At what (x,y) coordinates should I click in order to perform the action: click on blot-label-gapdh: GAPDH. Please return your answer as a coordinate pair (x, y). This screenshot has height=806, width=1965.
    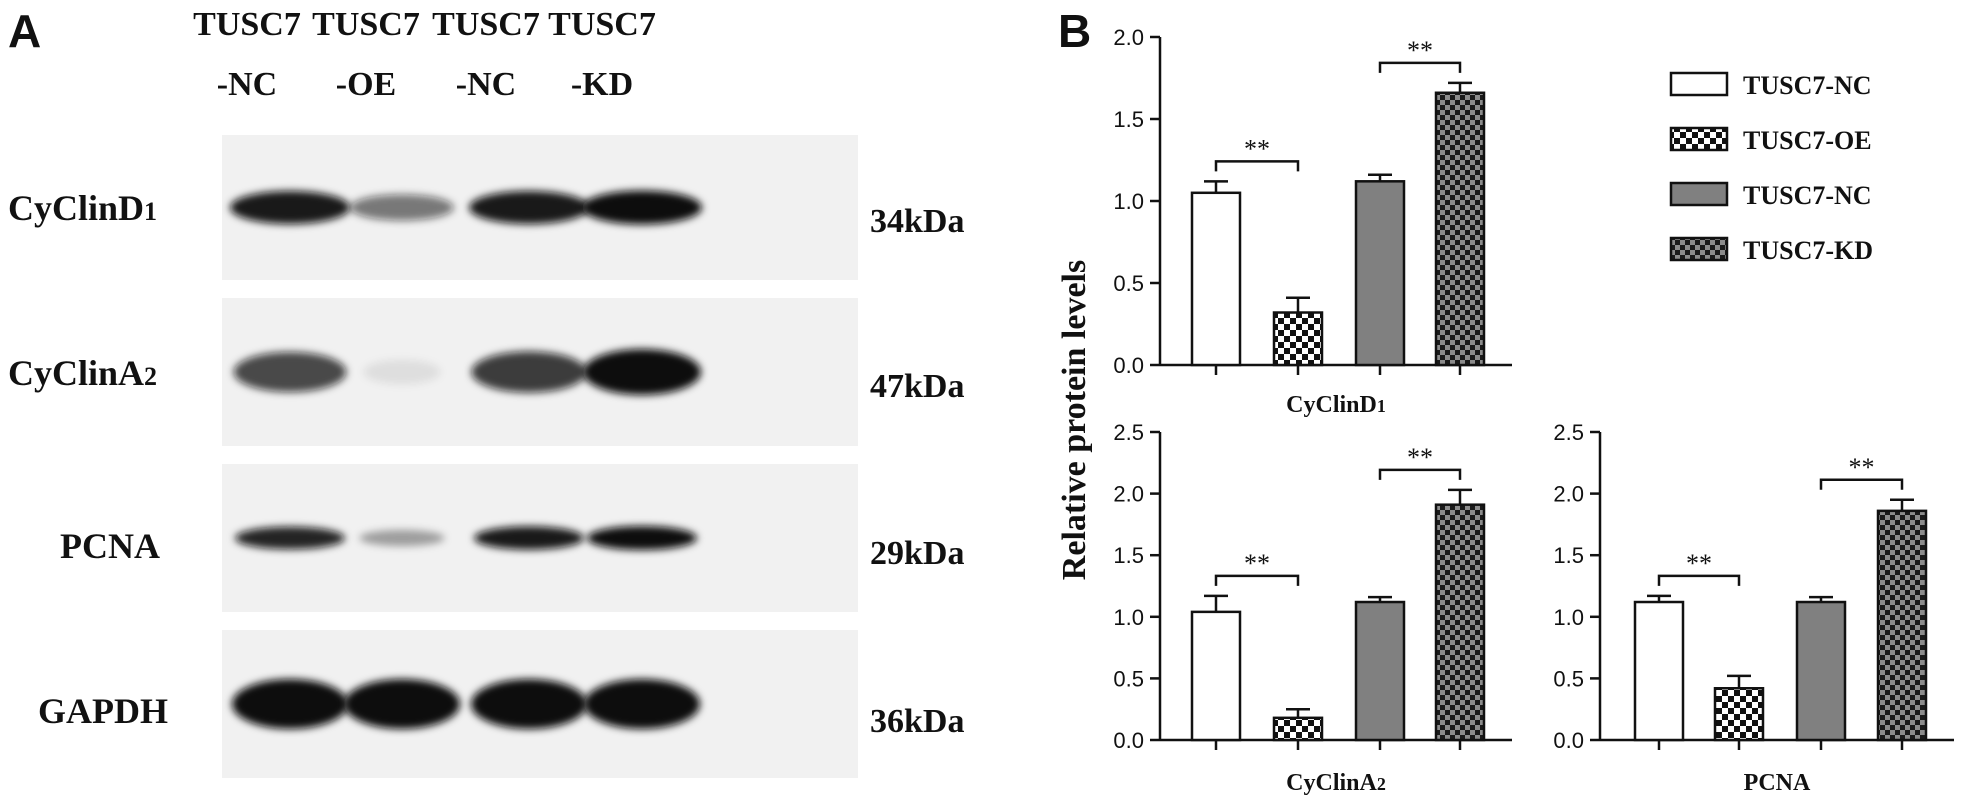
    Looking at the image, I should click on (103, 711).